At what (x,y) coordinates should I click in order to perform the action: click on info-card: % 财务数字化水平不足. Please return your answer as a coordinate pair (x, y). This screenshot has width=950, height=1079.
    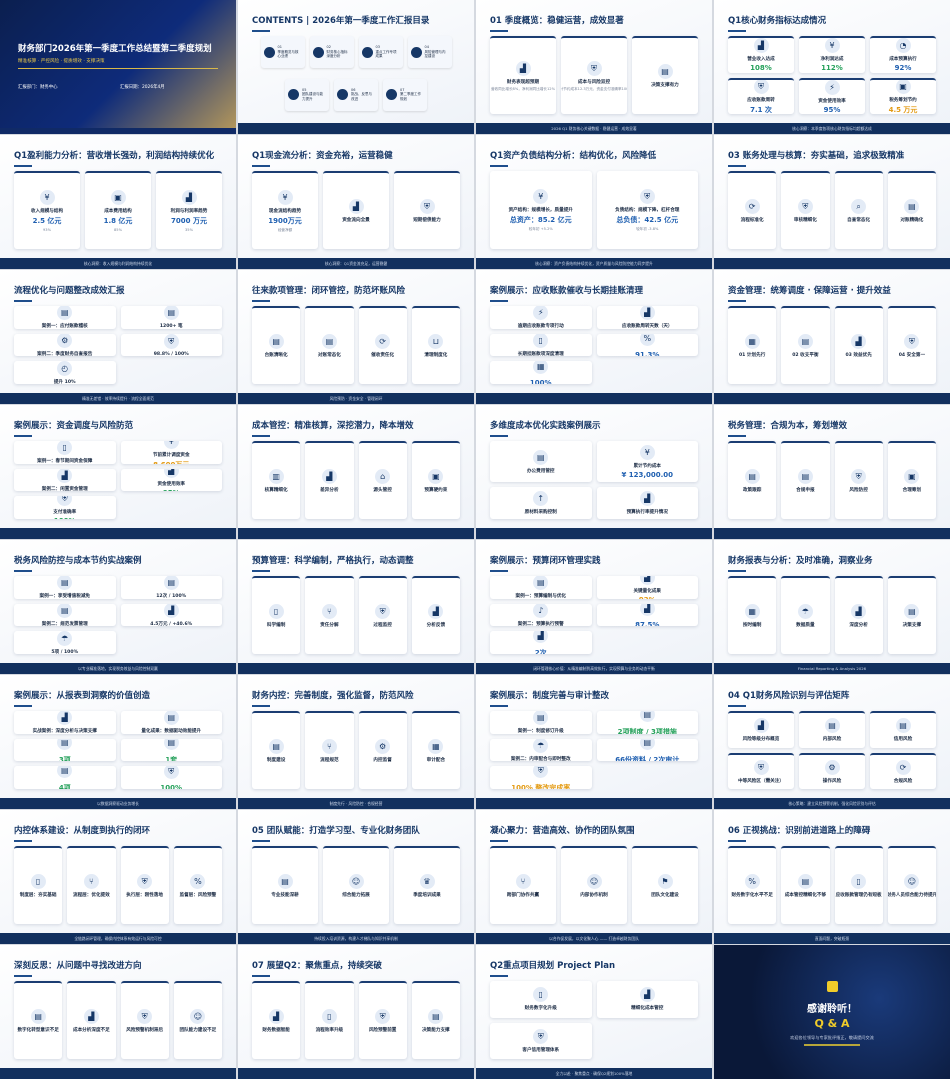
    Looking at the image, I should click on (752, 885).